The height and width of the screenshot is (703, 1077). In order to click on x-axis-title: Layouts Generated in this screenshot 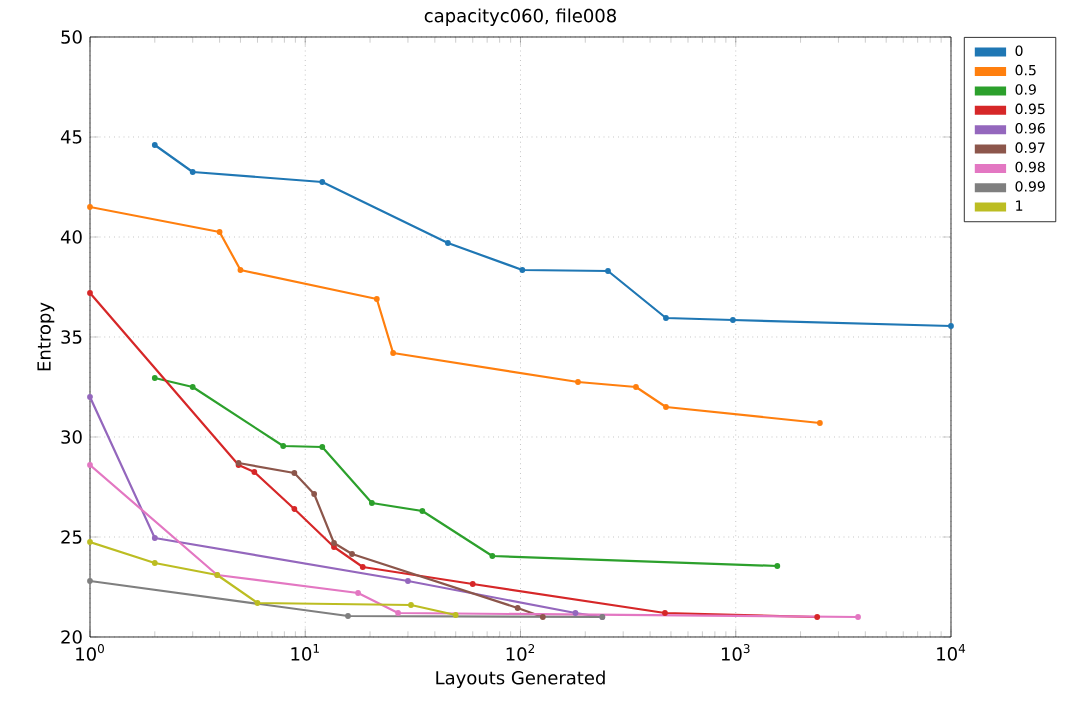, I will do `click(520, 679)`.